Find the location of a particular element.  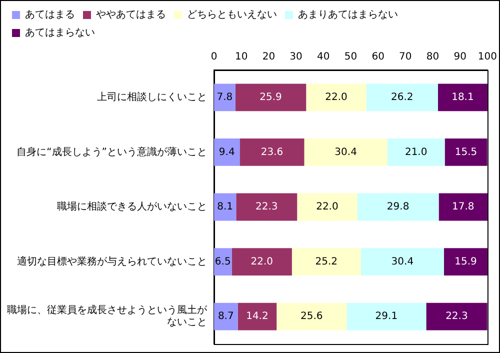

x-tick-label: 50 is located at coordinates (351, 57).